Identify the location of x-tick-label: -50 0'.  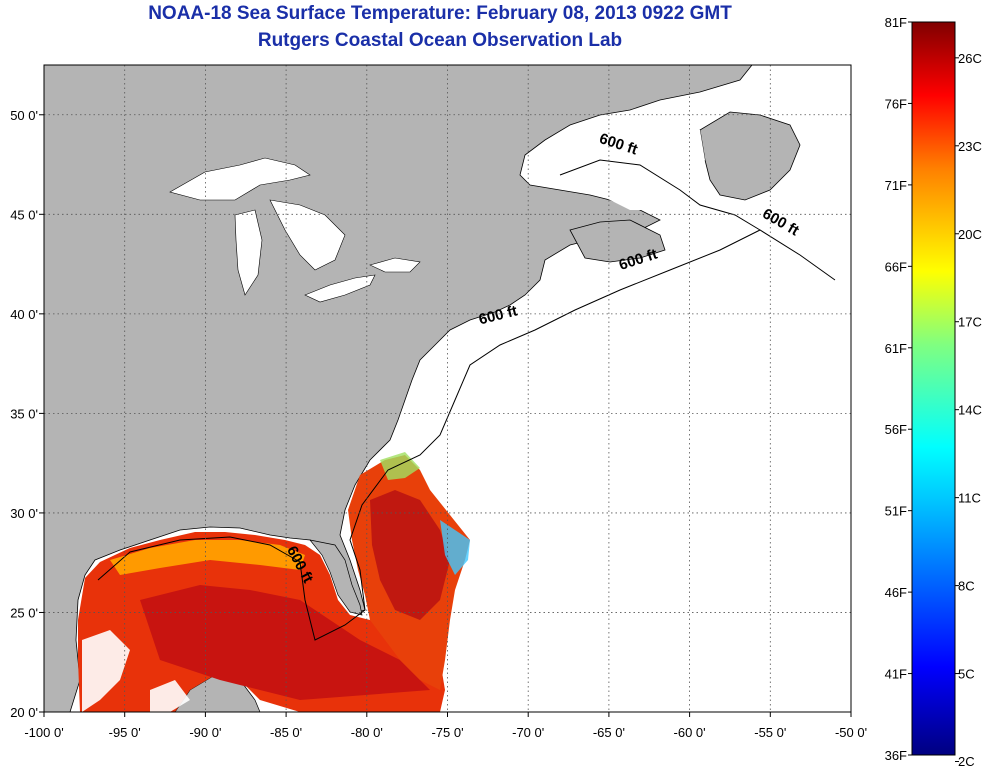
(851, 732).